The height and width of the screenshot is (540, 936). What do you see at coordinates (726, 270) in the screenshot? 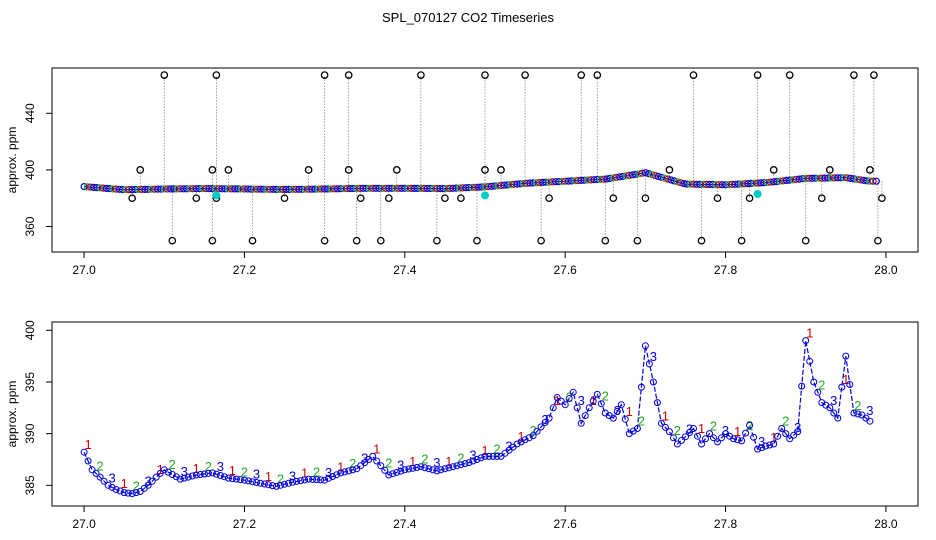
I see `top-x-tick-label: 27.8` at bounding box center [726, 270].